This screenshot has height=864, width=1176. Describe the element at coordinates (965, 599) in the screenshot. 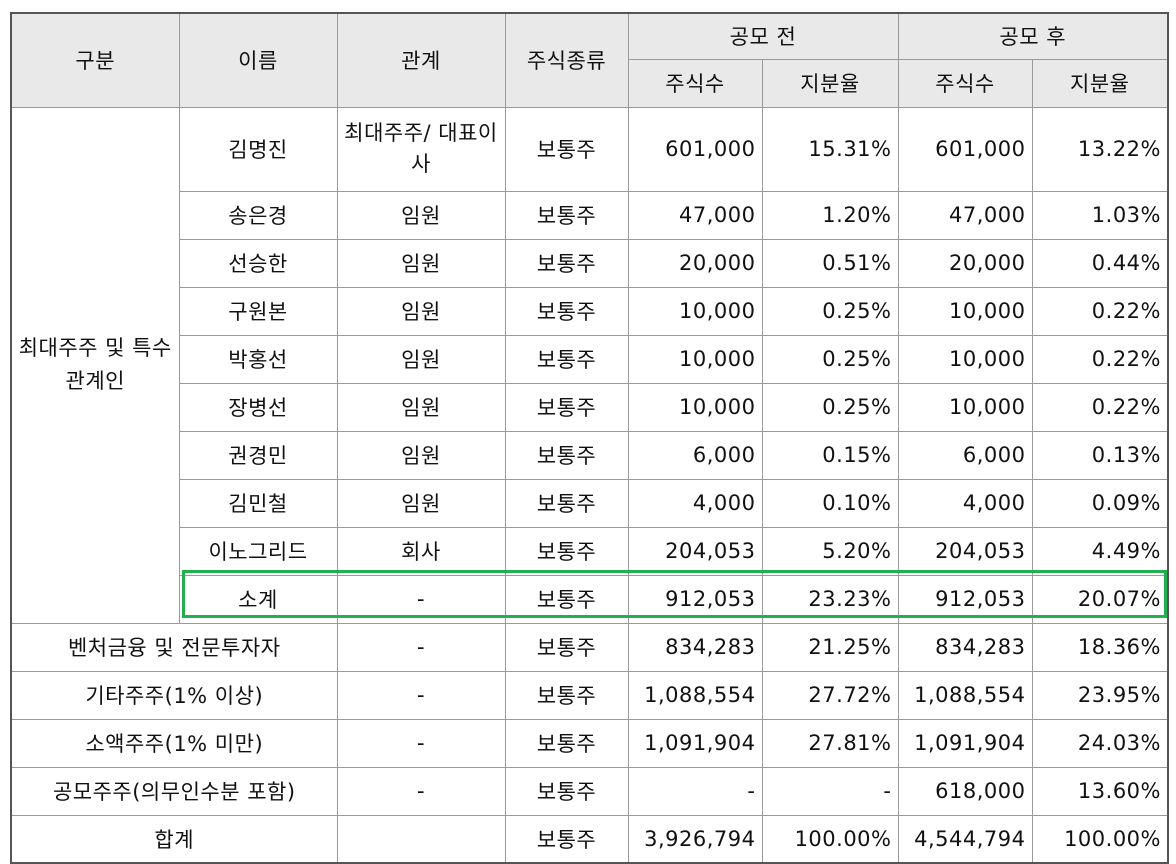

I see `post-shares-cell: 912,053` at that location.